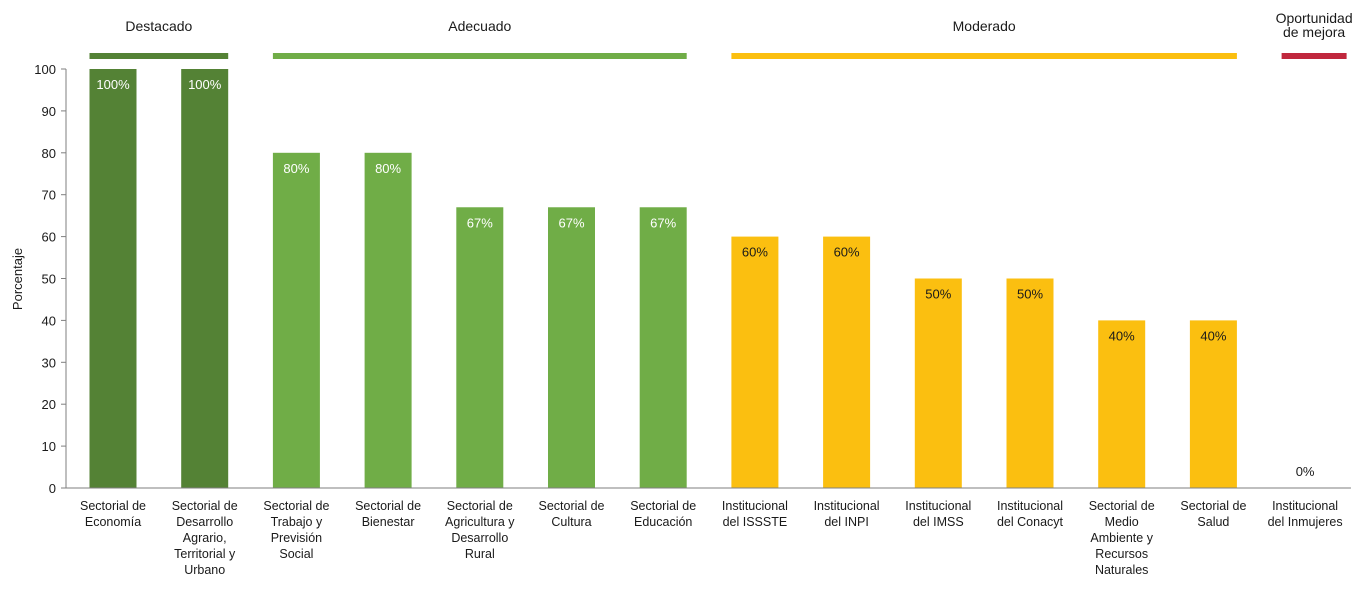 The image size is (1354, 595). I want to click on y-tick-label: 20, so click(49, 404).